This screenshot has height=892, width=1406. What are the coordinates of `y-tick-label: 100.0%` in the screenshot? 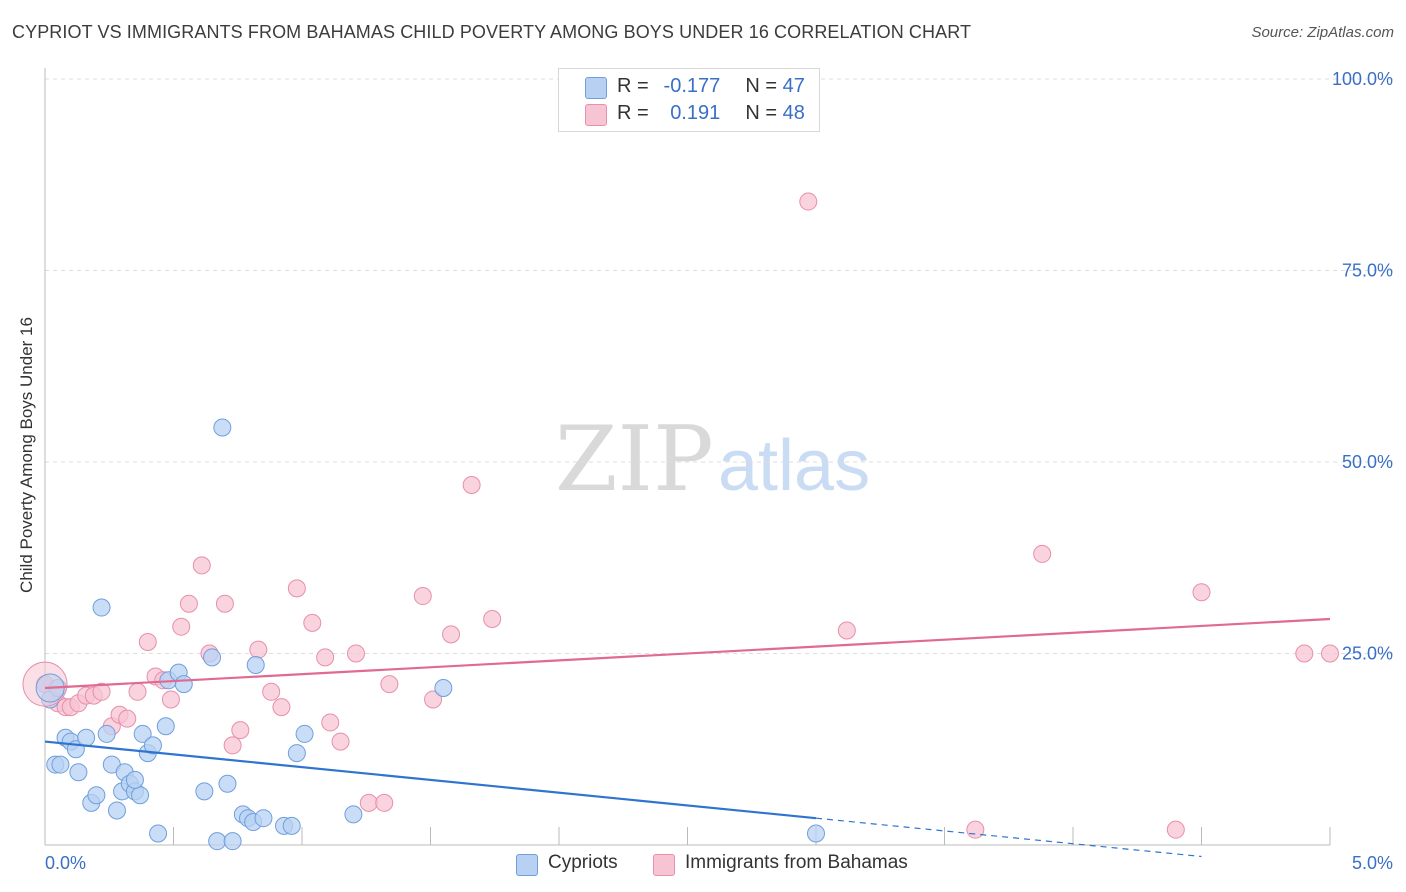 It's located at (1362, 79).